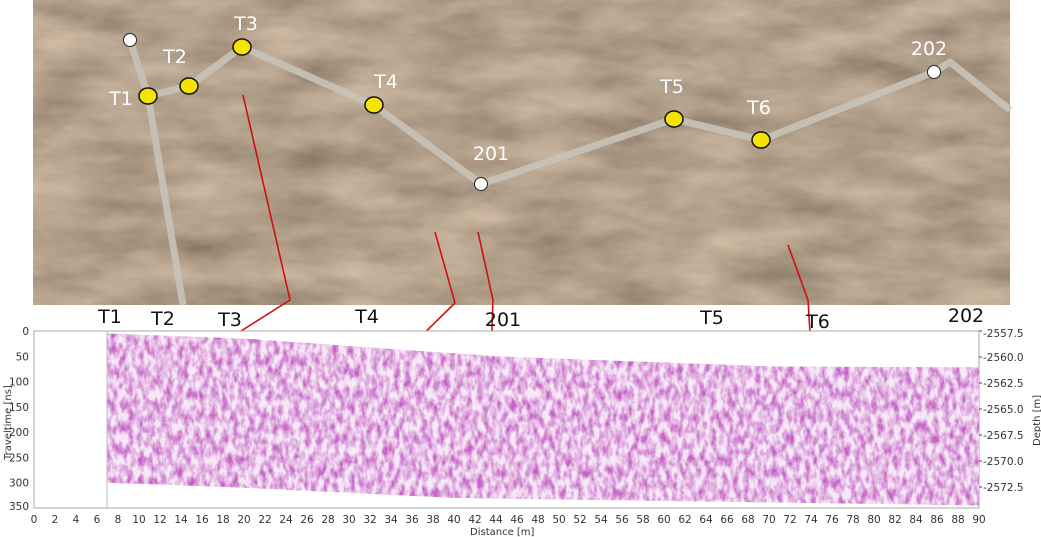 This screenshot has height=537, width=1041. I want to click on x-tick-label: 38, so click(432, 520).